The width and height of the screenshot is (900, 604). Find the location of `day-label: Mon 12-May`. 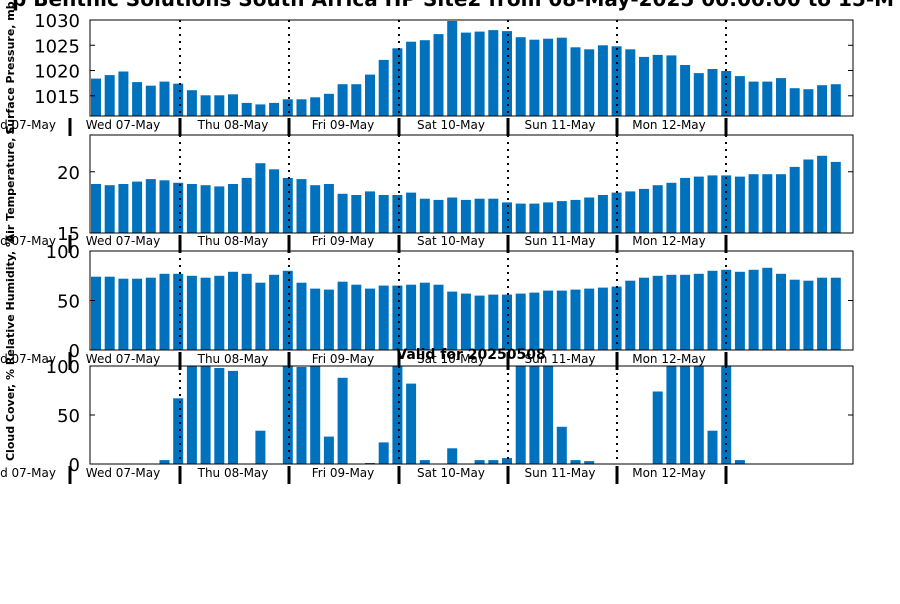

day-label: Mon 12-May is located at coordinates (669, 359).